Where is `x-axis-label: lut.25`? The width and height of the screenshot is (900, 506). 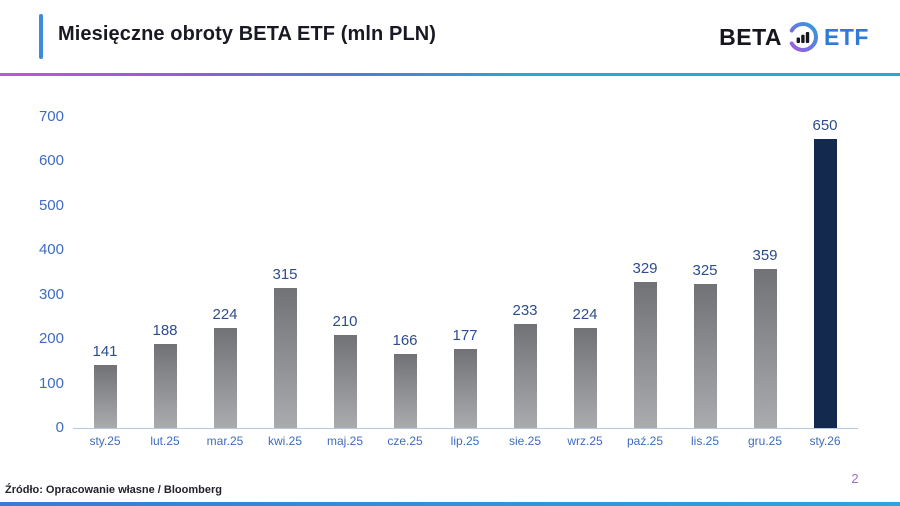
x-axis-label: lut.25 is located at coordinates (165, 441).